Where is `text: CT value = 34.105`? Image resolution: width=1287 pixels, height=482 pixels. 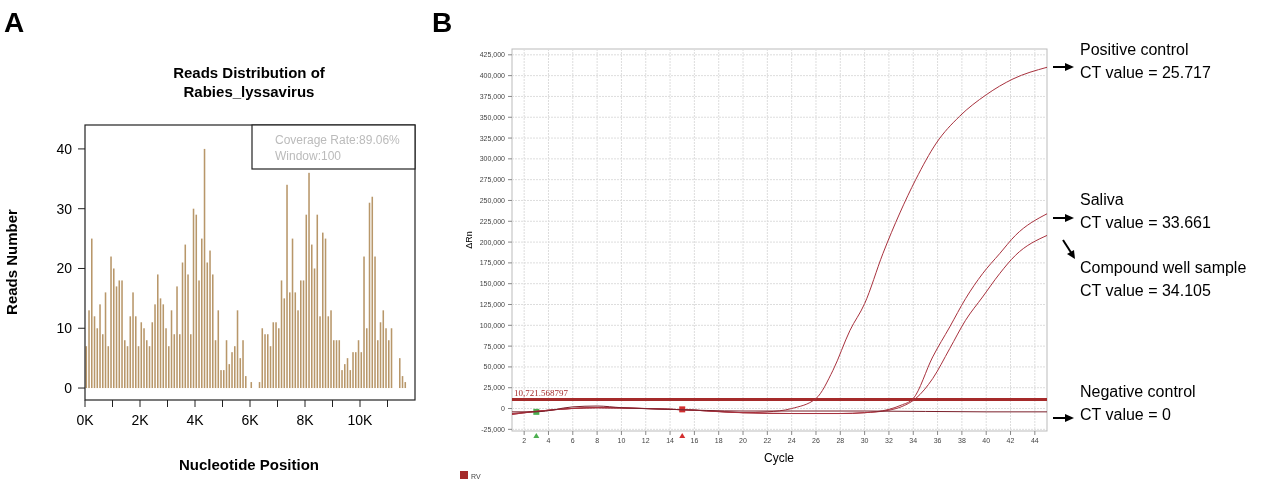
text: CT value = 34.105 is located at coordinates (1146, 290).